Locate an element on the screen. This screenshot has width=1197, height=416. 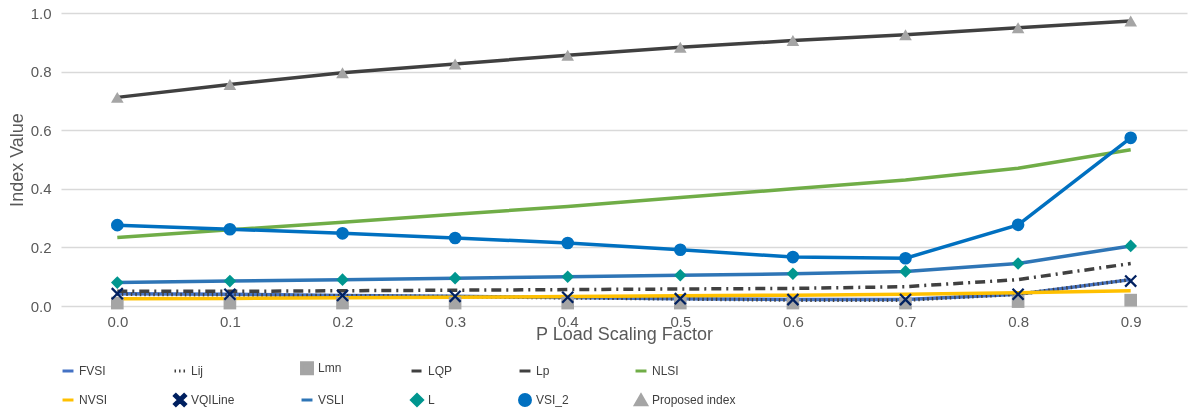
x-tick-label: 0.1 is located at coordinates (230, 321).